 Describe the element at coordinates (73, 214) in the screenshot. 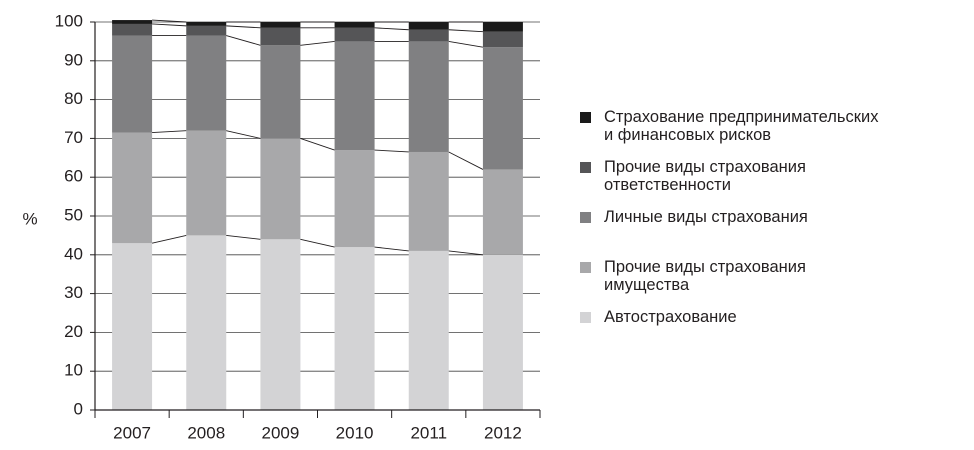

I see `y-tick-label: 50` at that location.